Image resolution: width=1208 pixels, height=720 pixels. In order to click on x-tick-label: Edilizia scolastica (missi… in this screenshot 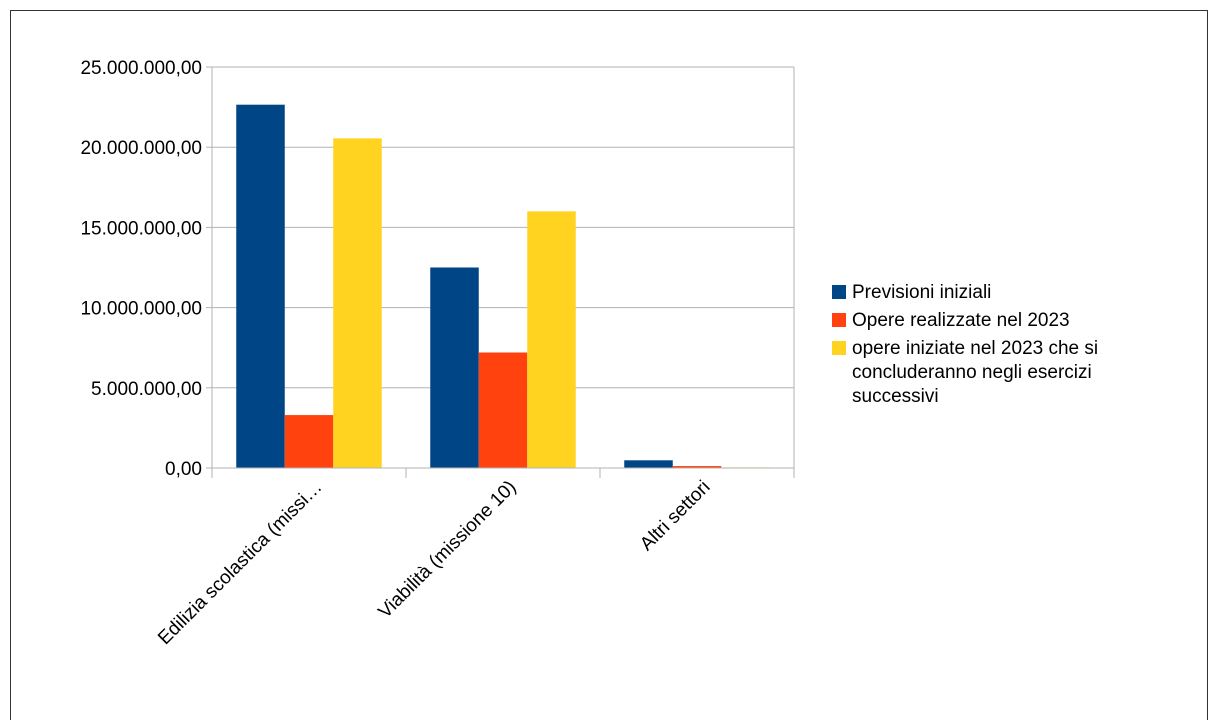, I will do `click(240, 563)`.